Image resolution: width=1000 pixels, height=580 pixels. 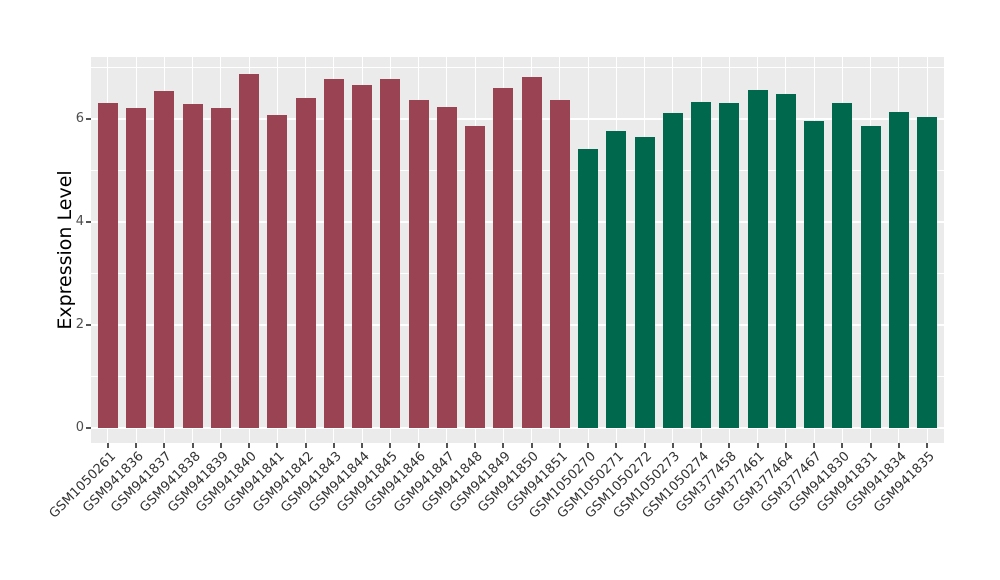 What do you see at coordinates (559, 264) in the screenshot?
I see `bar-GSM941851` at bounding box center [559, 264].